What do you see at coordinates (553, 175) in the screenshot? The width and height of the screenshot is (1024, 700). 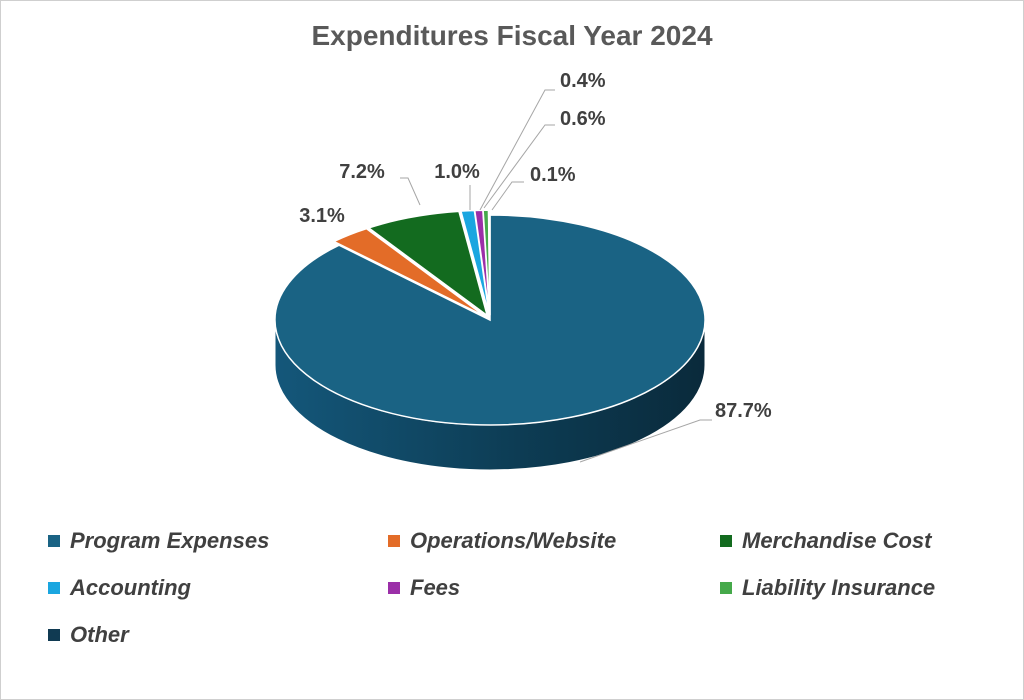 I see `data-label: 0.1%` at bounding box center [553, 175].